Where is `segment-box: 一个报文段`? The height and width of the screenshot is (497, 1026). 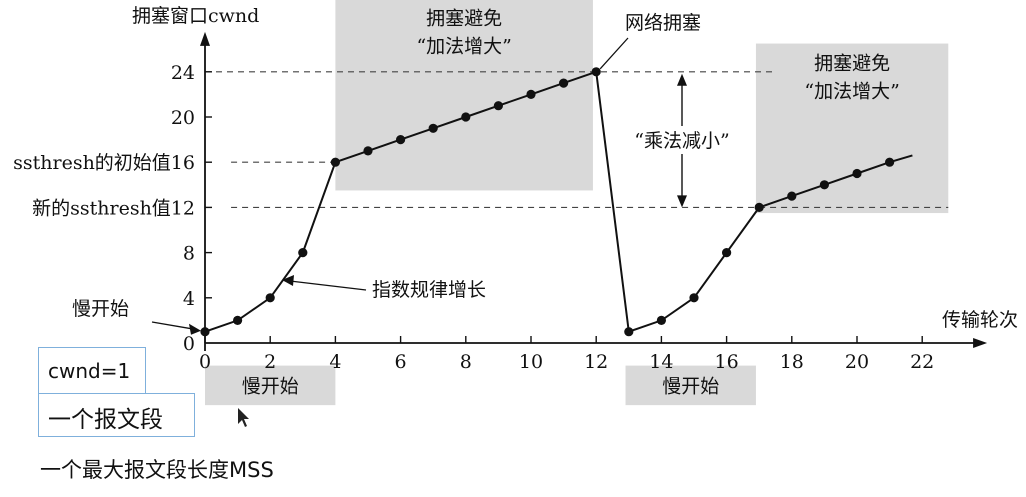 segment-box: 一个报文段 is located at coordinates (116, 415).